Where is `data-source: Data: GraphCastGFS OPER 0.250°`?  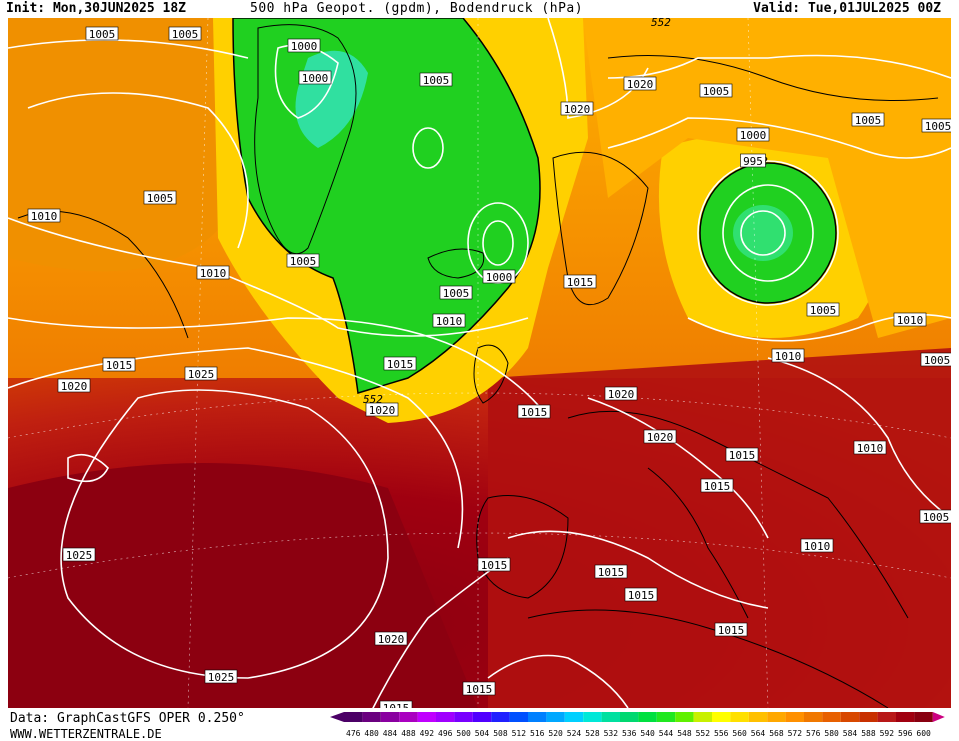
data-source: Data: GraphCastGFS OPER 0.250° is located at coordinates (127, 718).